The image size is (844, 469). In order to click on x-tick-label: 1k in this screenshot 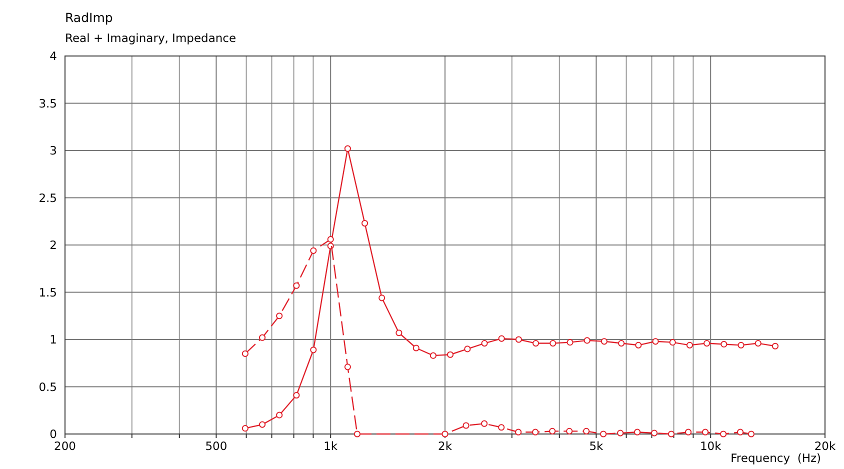, I will do `click(331, 446)`.